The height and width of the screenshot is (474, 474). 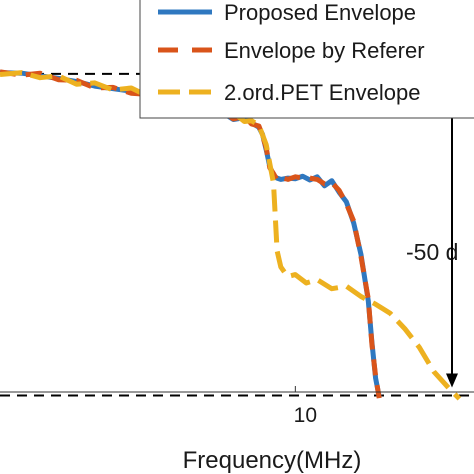 I want to click on x-axis-label: Frequency(MHz), so click(x=272, y=460).